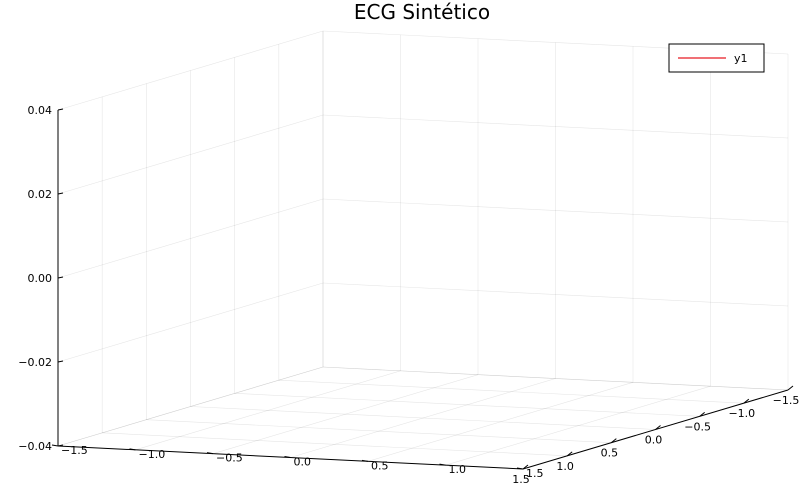  I want to click on x-tick-label: 0.5, so click(610, 453).